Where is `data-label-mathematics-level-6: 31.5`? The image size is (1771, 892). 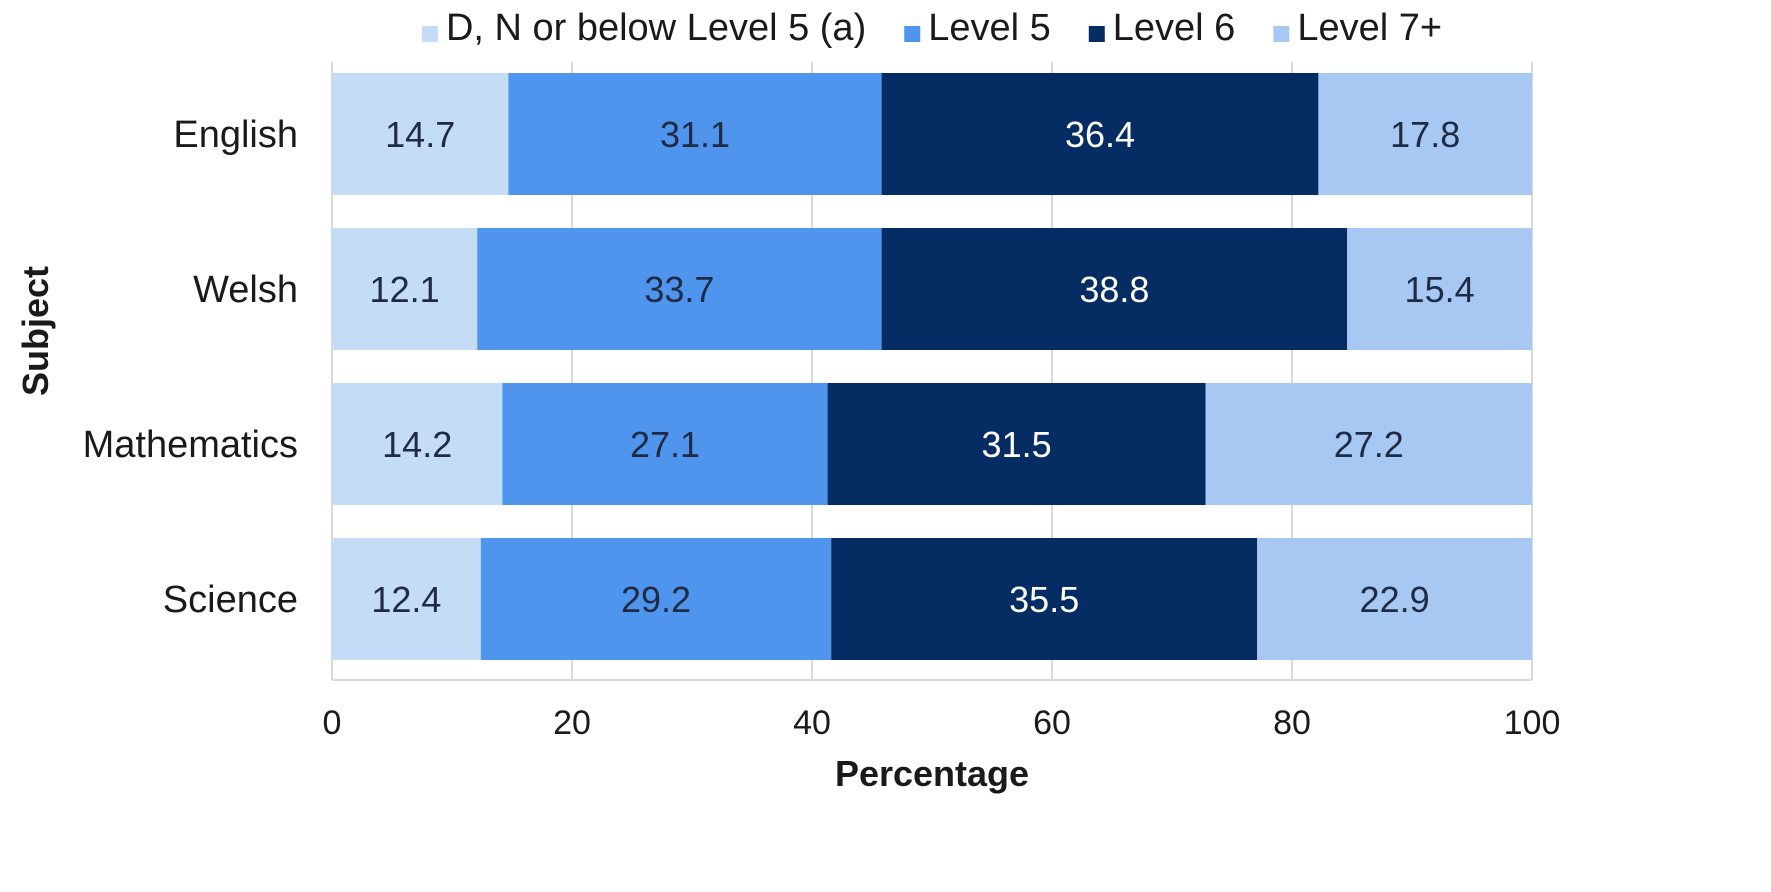 data-label-mathematics-level-6: 31.5 is located at coordinates (1017, 444).